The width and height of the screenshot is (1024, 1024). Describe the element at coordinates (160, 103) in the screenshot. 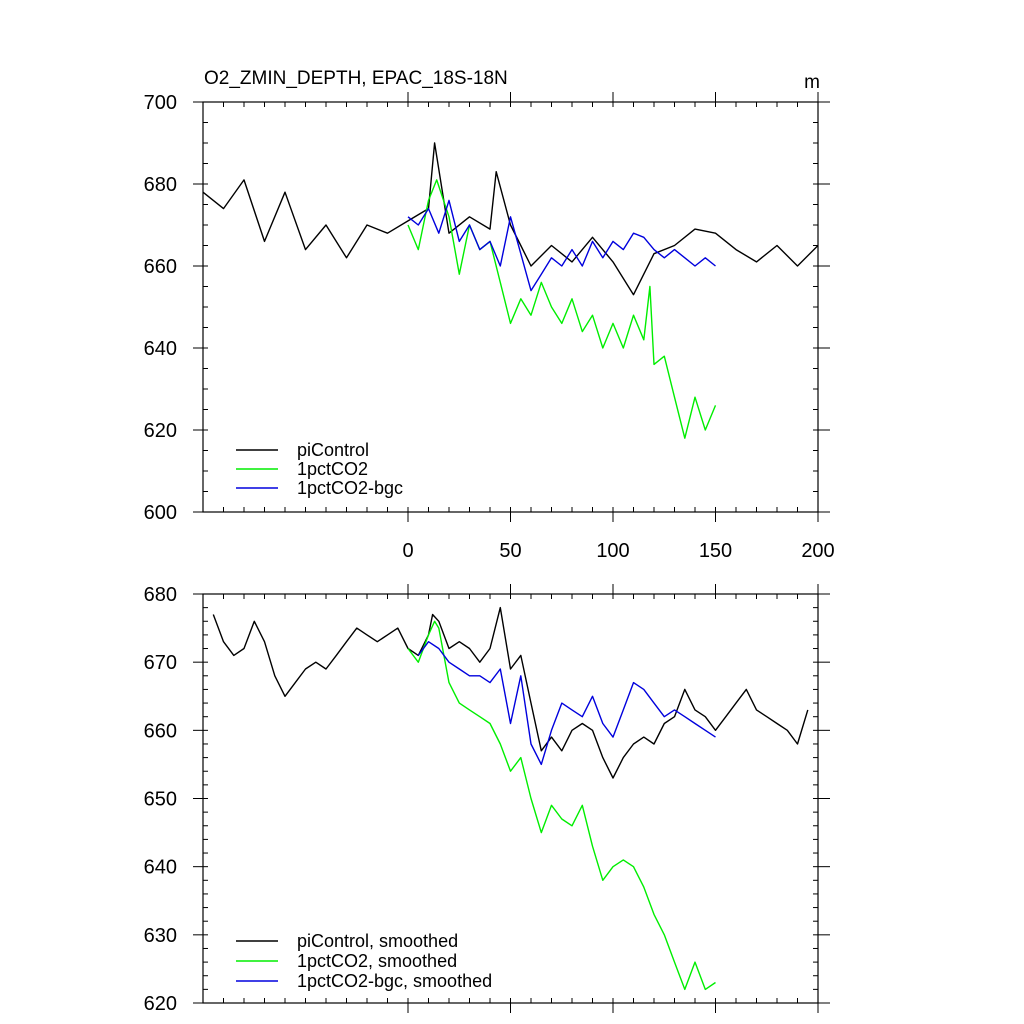

I see `top-y-tick-label: 700` at that location.